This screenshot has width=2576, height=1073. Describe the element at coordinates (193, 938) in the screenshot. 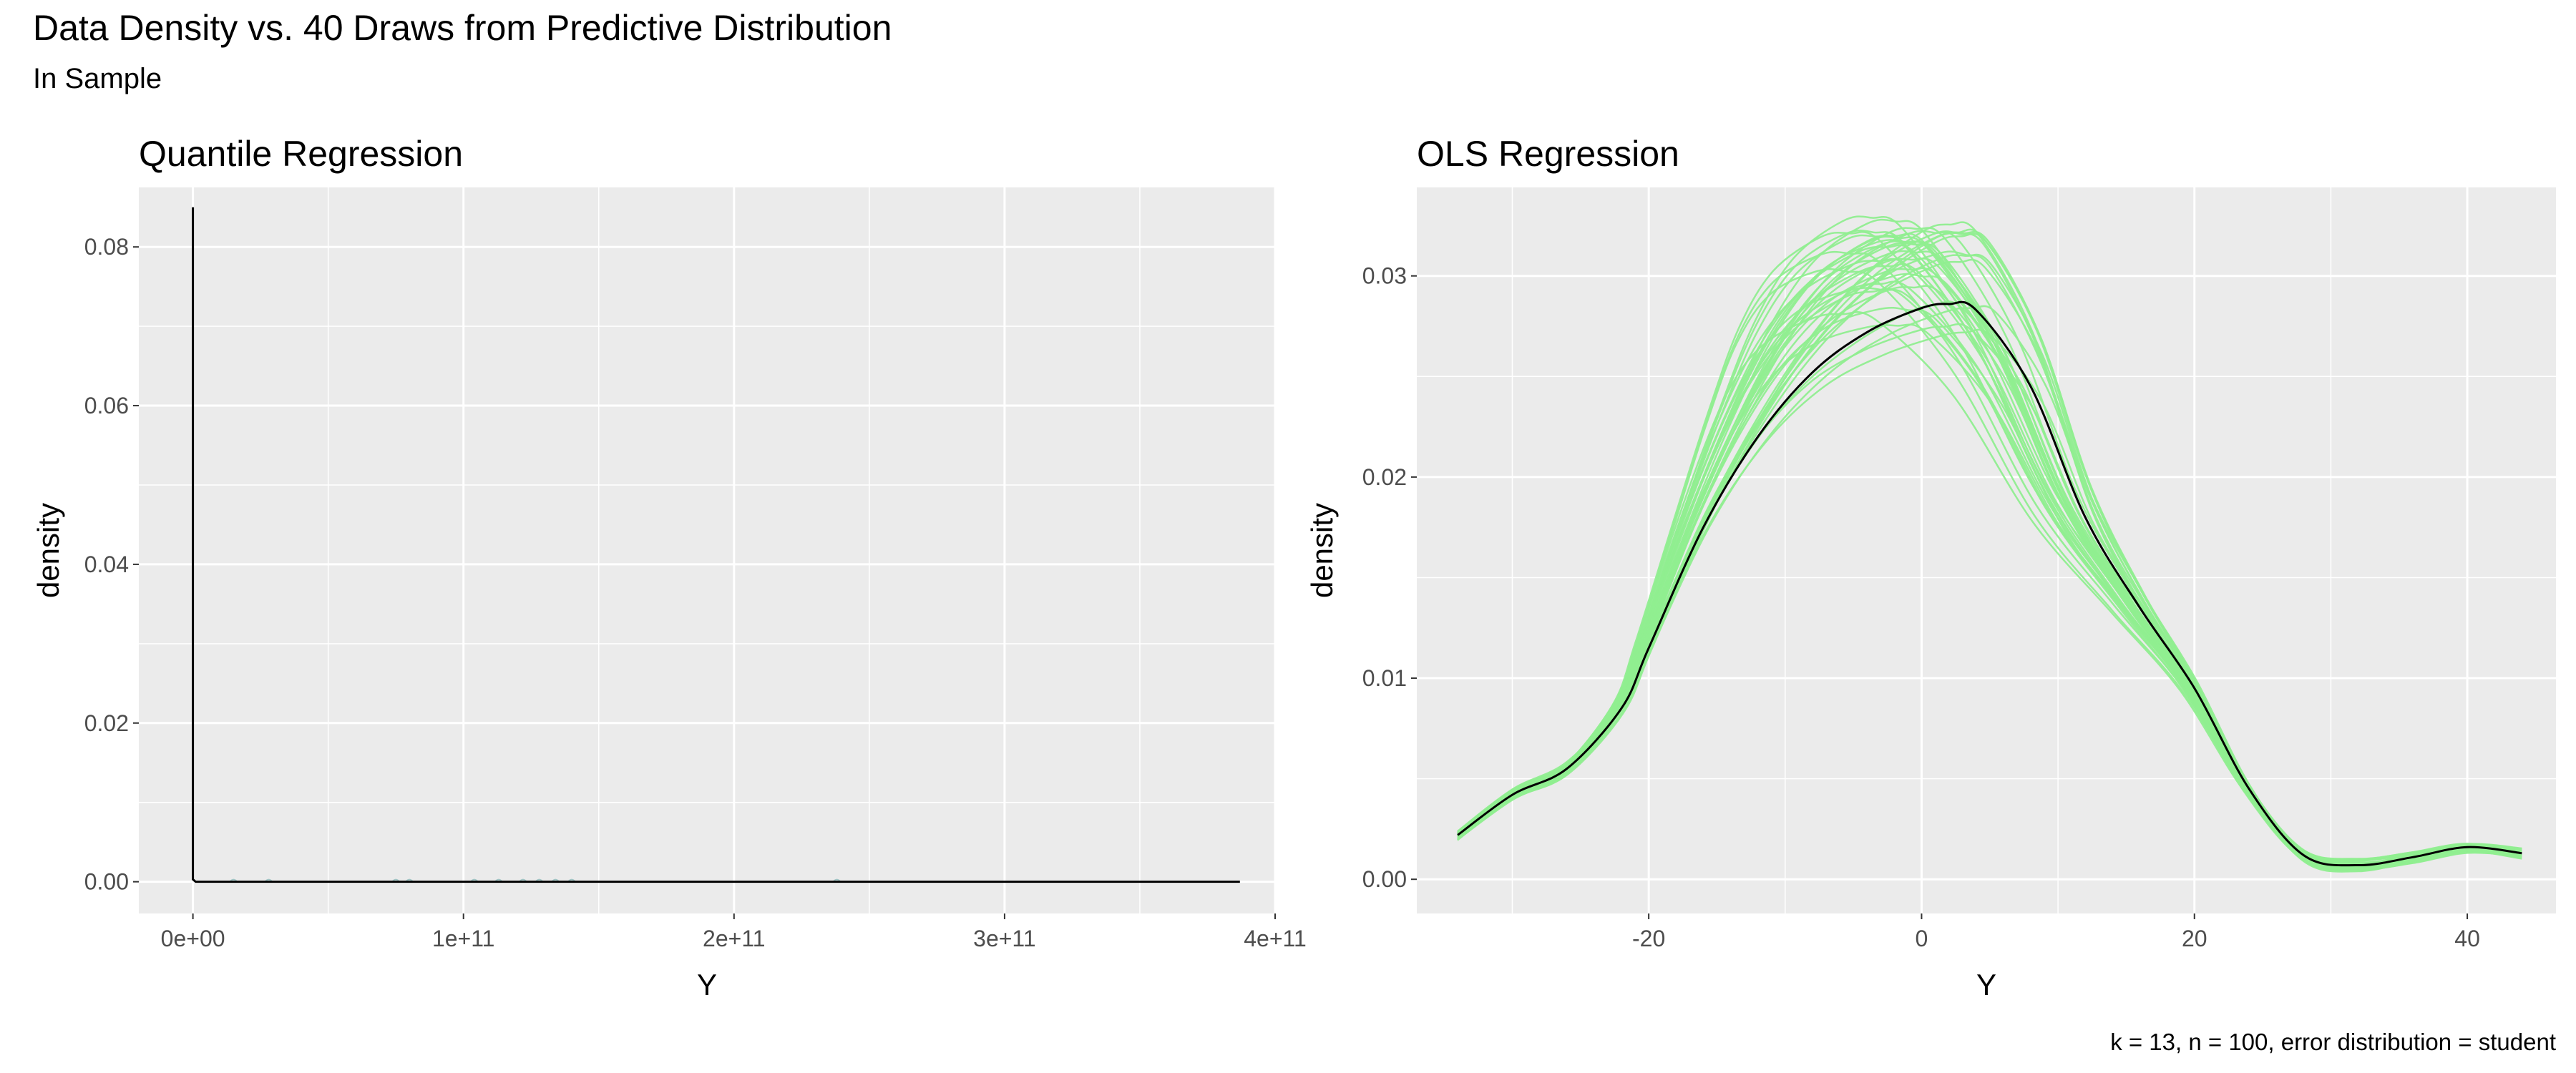

I see `x-tick-label: 0e+00` at that location.